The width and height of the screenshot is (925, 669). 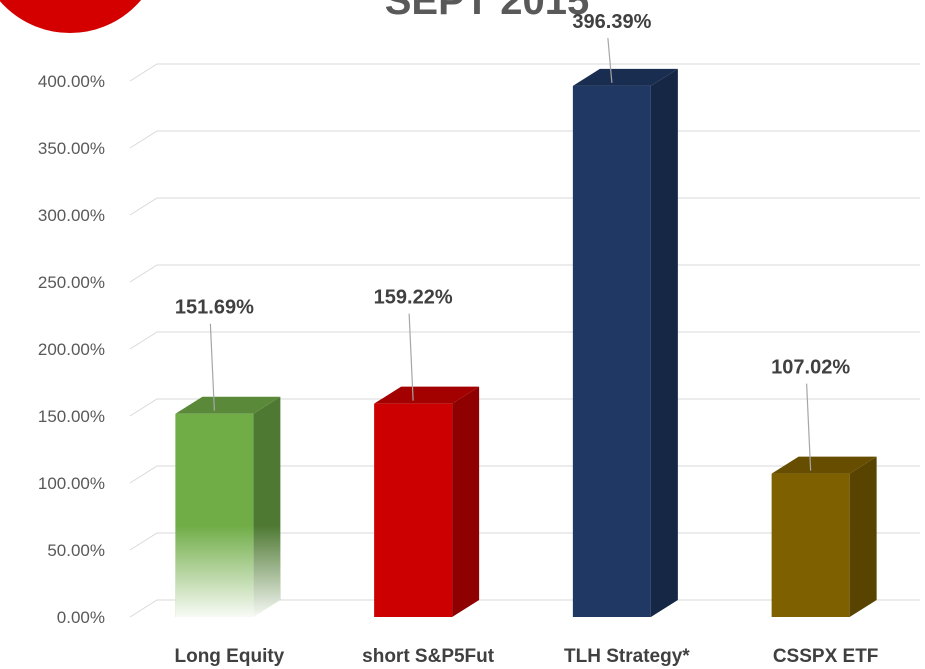 What do you see at coordinates (487, 11) in the screenshot?
I see `chart-title: SEPT 2015` at bounding box center [487, 11].